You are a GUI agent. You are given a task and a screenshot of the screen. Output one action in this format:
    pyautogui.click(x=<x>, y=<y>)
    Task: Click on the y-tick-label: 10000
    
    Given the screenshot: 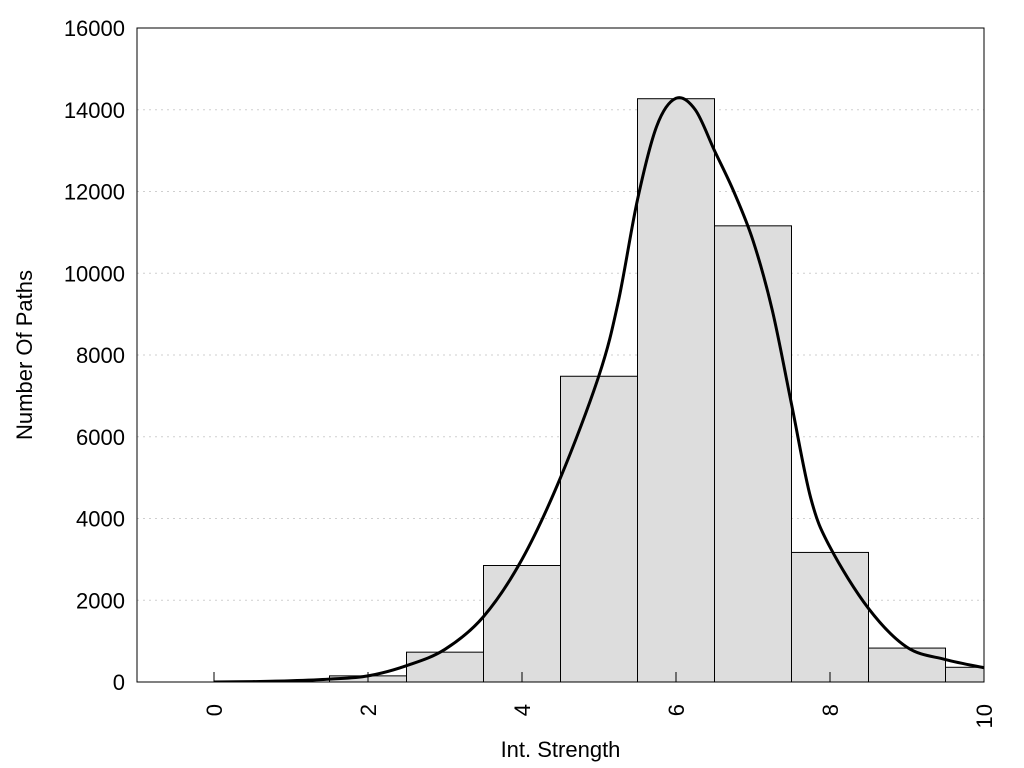 What is the action you would take?
    pyautogui.click(x=94, y=273)
    